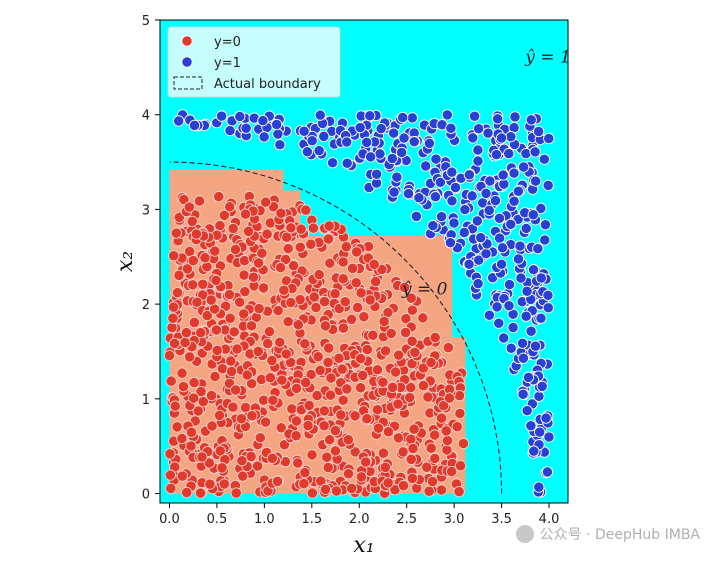 This screenshot has width=720, height=562. I want to click on legend-label: Actual boundary, so click(267, 84).